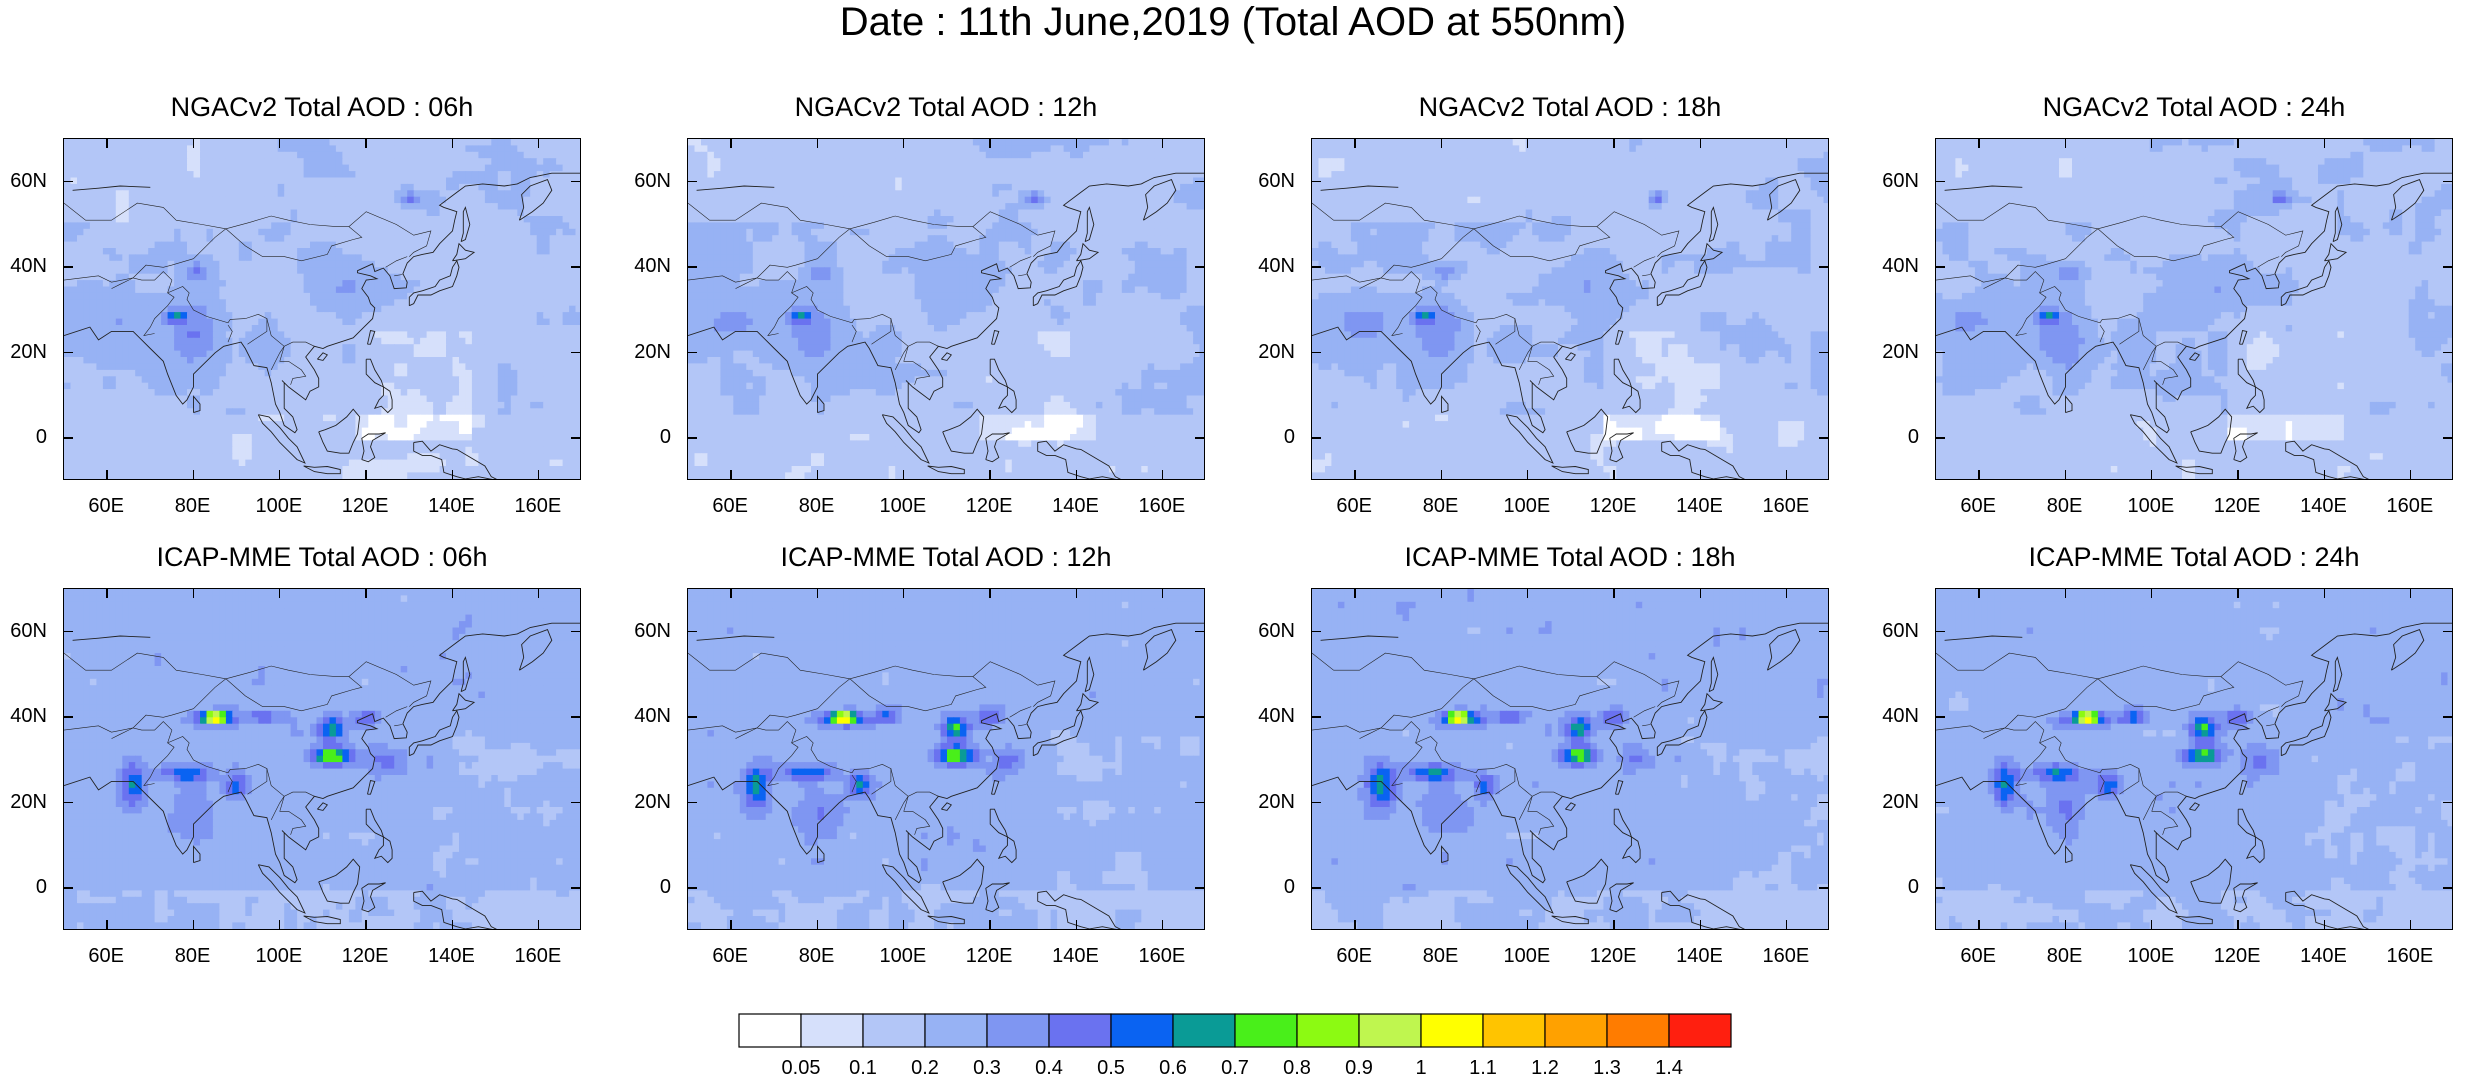  I want to click on colorbar-label: 0.7, so click(1235, 1068).